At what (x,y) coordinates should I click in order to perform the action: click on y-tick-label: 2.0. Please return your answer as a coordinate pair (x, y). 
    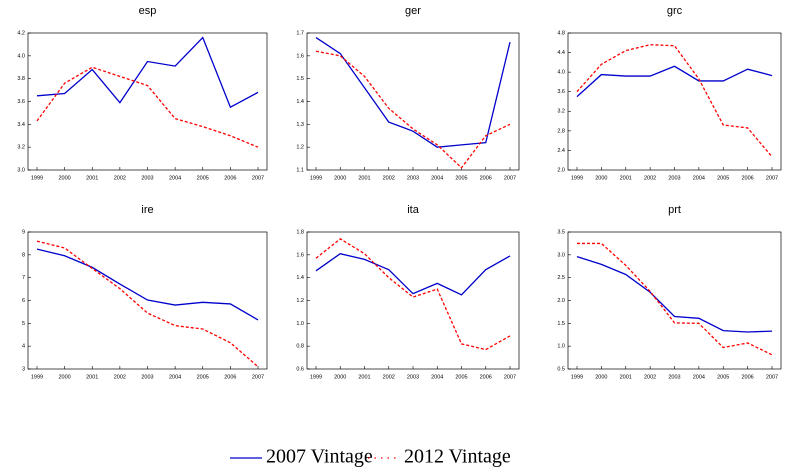
    Looking at the image, I should click on (561, 170).